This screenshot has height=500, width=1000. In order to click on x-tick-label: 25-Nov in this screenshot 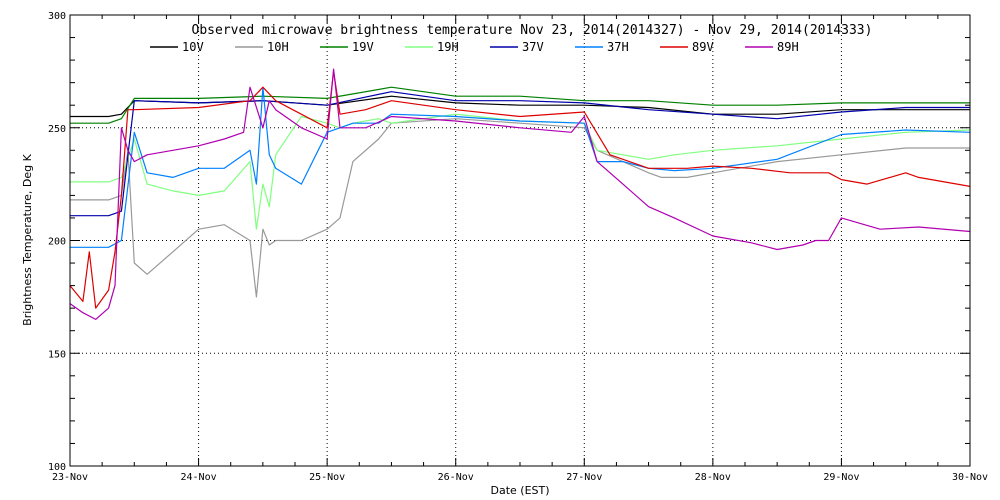, I will do `click(327, 477)`.